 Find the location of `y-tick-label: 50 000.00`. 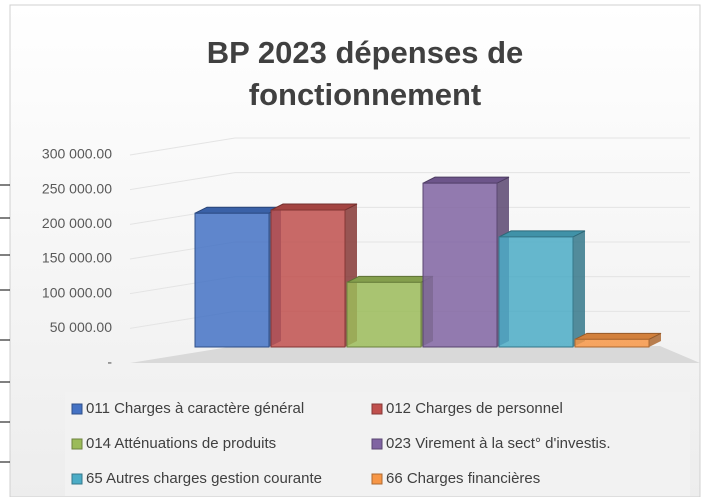

y-tick-label: 50 000.00 is located at coordinates (81, 327).